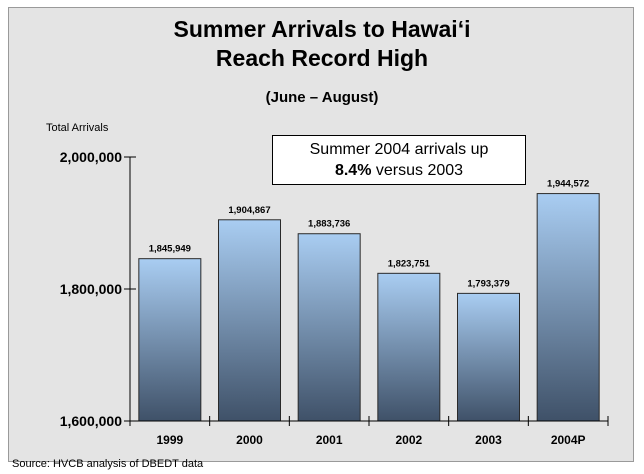  I want to click on y-axis-label: Total Arrivals, so click(77, 128).